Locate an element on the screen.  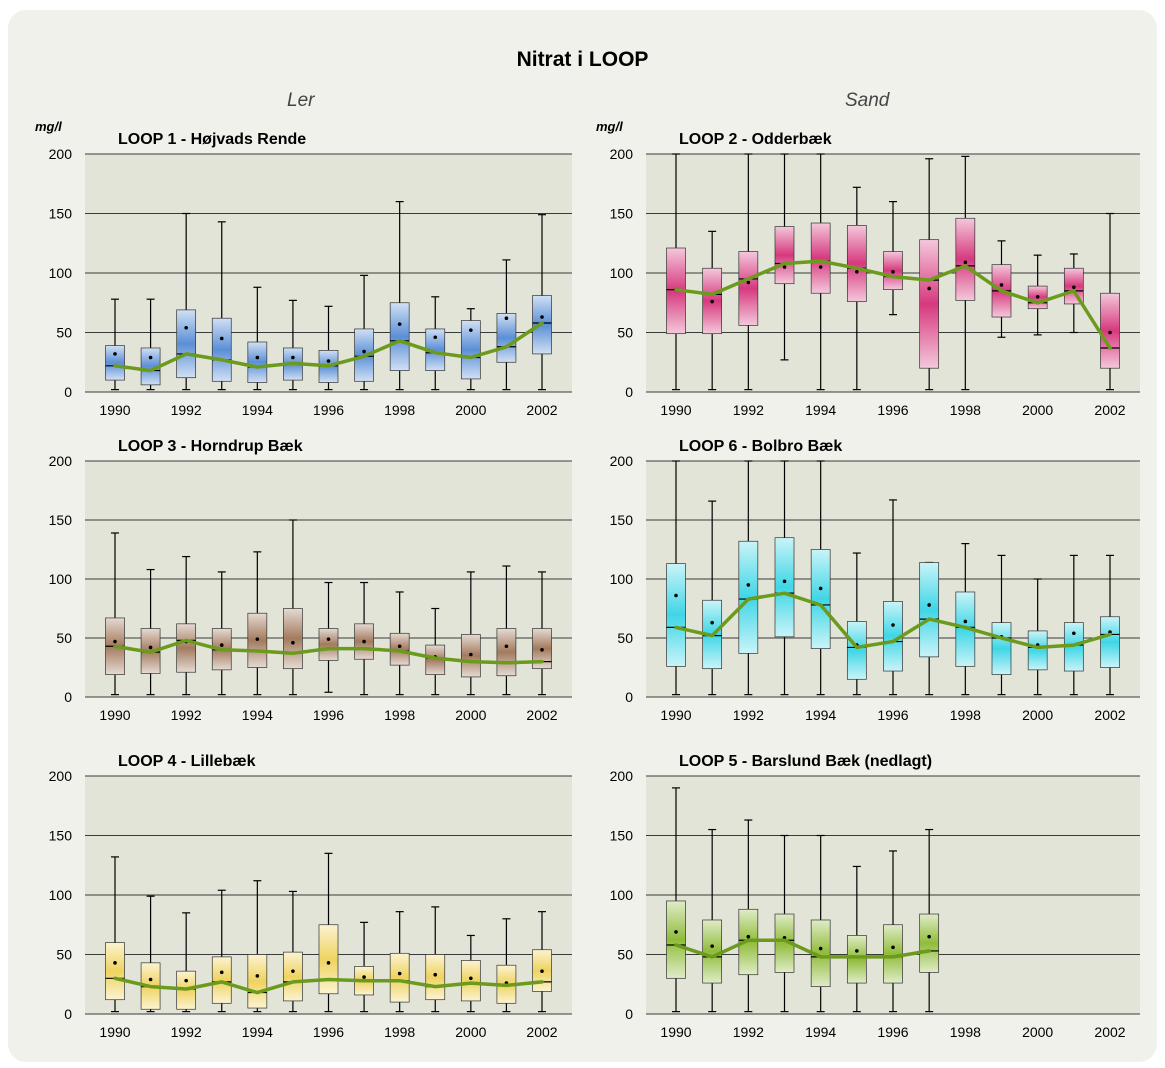
panel-title: LOOP 6 - Bolbro Bæk is located at coordinates (760, 446).